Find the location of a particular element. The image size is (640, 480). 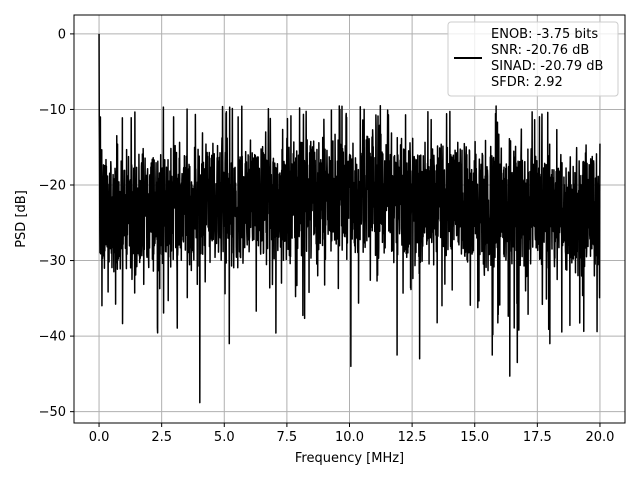

x-tick-label: 0.0 is located at coordinates (99, 437).